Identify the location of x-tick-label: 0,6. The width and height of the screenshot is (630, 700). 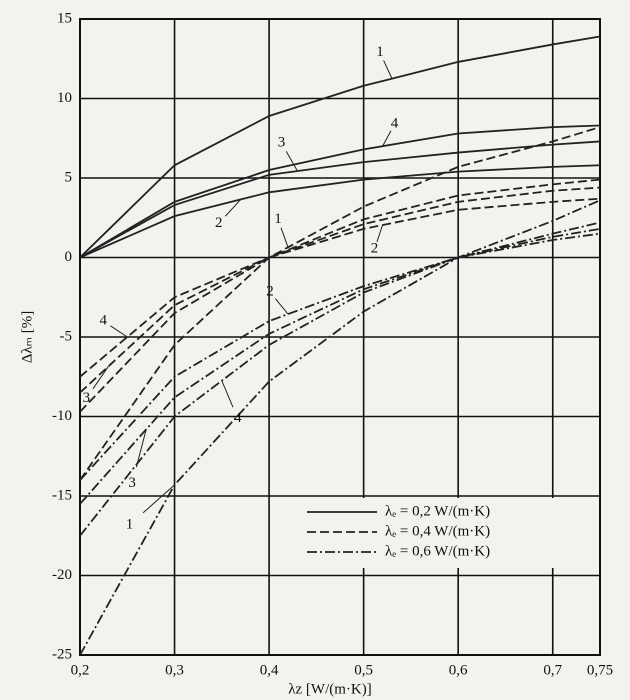
(458, 670).